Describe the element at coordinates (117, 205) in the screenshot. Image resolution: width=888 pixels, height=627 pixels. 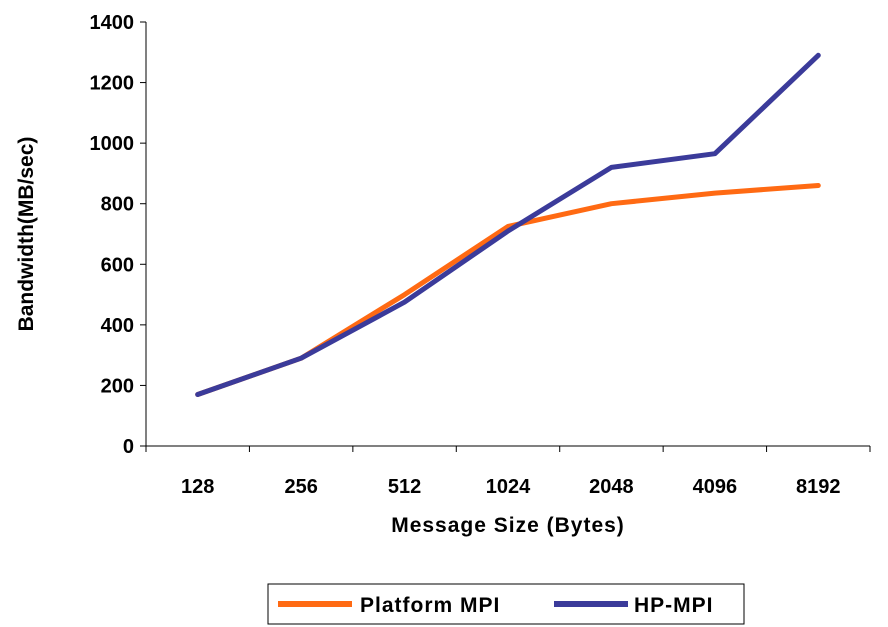
I see `y-tick-label: 800` at that location.